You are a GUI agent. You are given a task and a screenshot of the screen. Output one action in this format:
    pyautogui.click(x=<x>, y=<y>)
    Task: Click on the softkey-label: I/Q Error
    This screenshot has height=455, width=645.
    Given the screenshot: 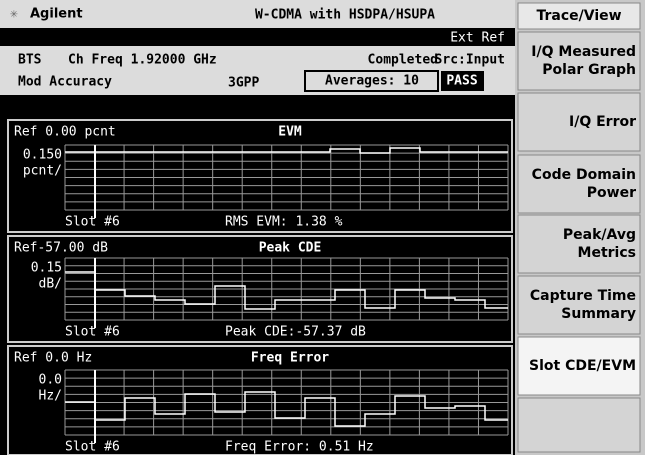 What is the action you would take?
    pyautogui.click(x=602, y=122)
    